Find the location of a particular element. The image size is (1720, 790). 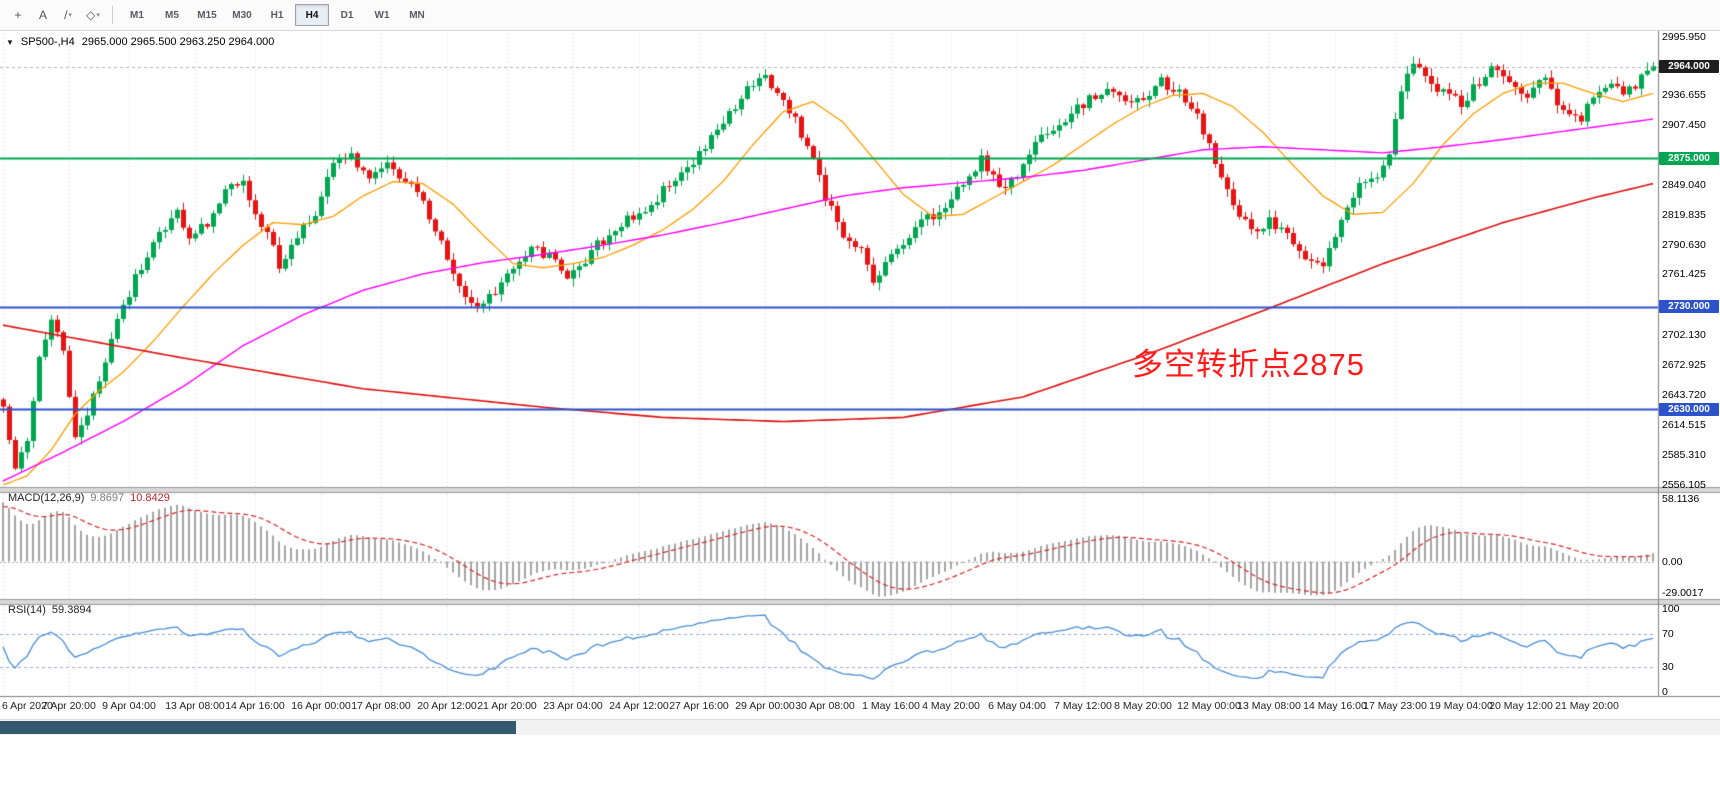

price-axis-tick-label: 2643.720 is located at coordinates (1684, 395).